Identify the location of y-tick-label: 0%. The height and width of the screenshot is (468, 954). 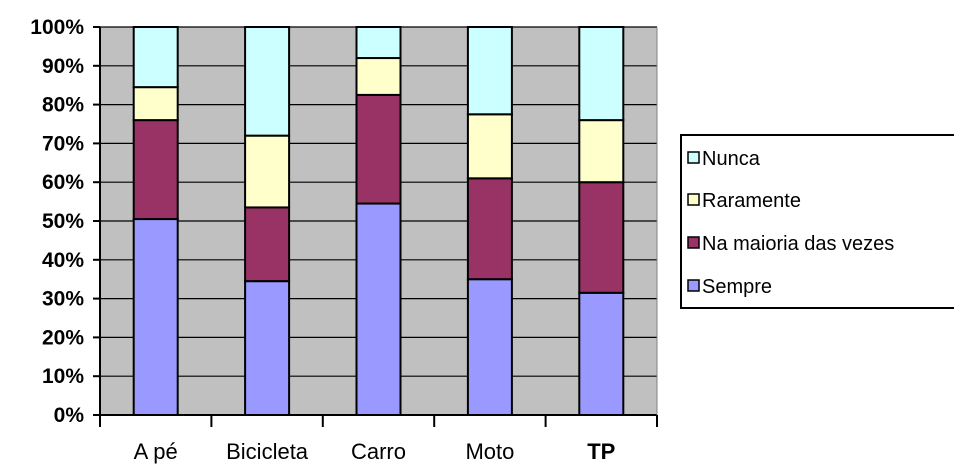
(69, 415).